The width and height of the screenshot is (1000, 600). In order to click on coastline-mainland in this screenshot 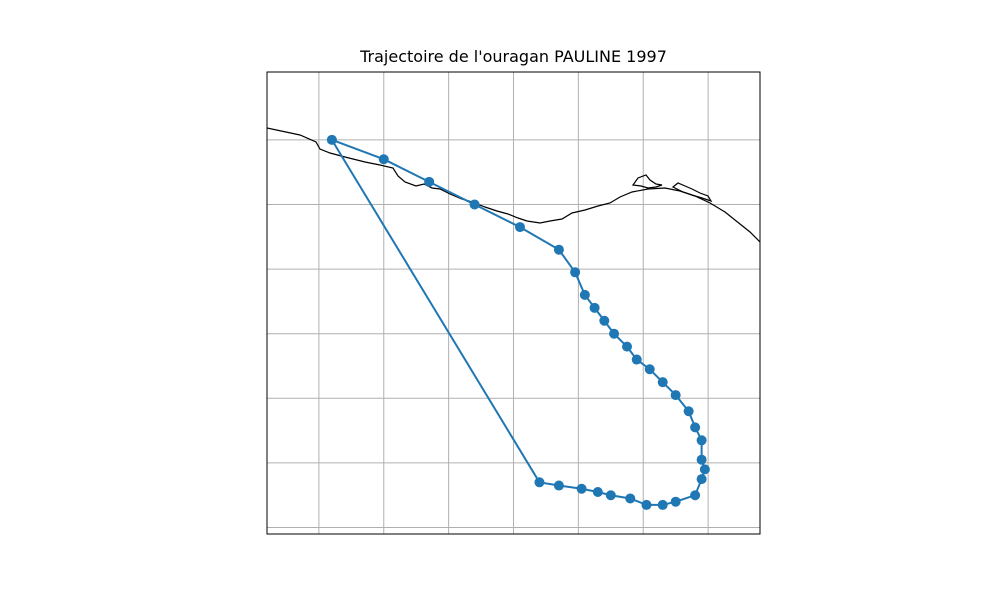, I will do `click(513, 185)`.